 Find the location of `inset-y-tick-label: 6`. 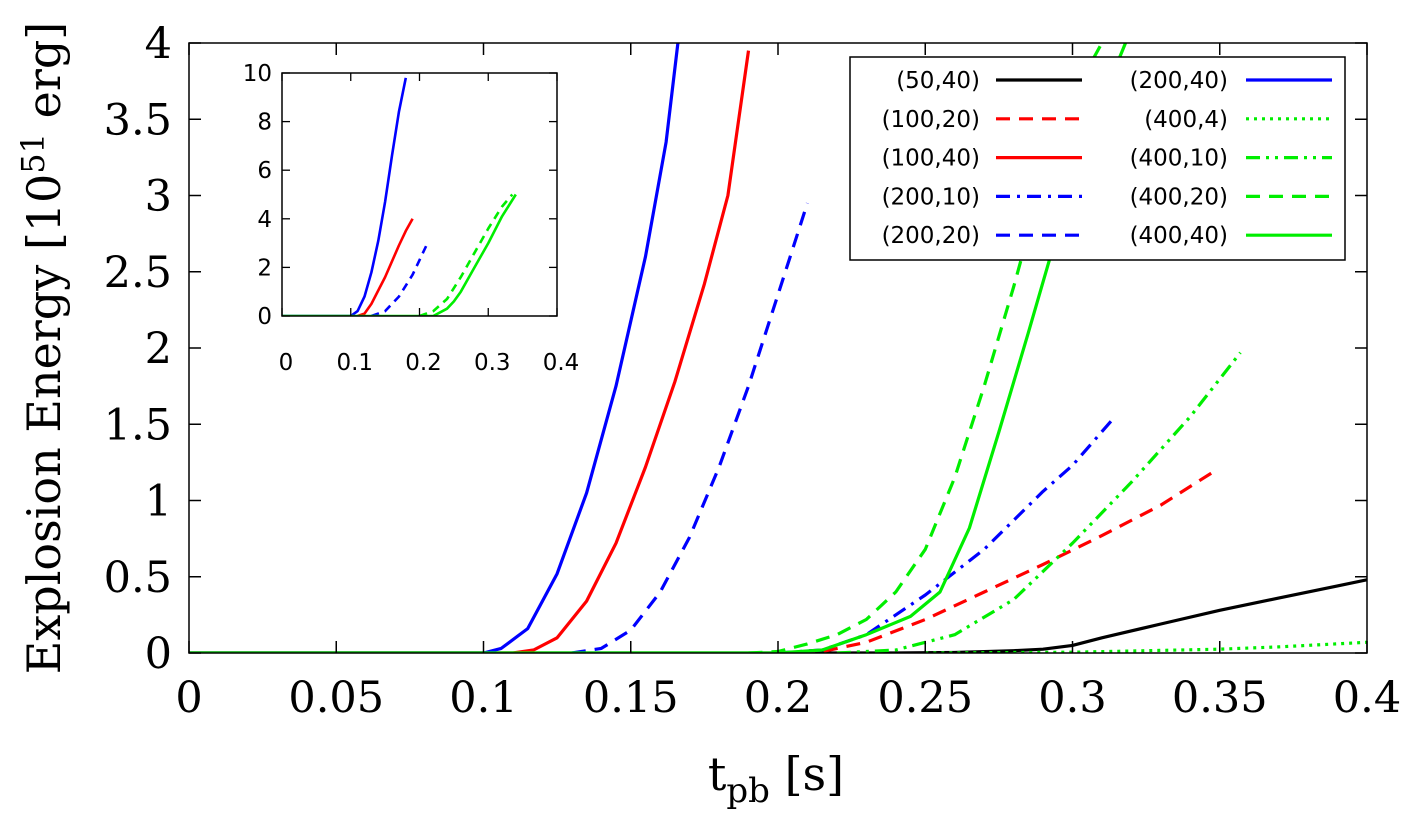

inset-y-tick-label: 6 is located at coordinates (264, 171).